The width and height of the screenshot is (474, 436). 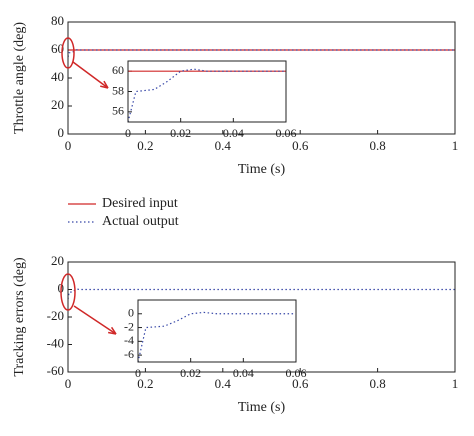 I want to click on legend-label: Desired input, so click(x=140, y=203).